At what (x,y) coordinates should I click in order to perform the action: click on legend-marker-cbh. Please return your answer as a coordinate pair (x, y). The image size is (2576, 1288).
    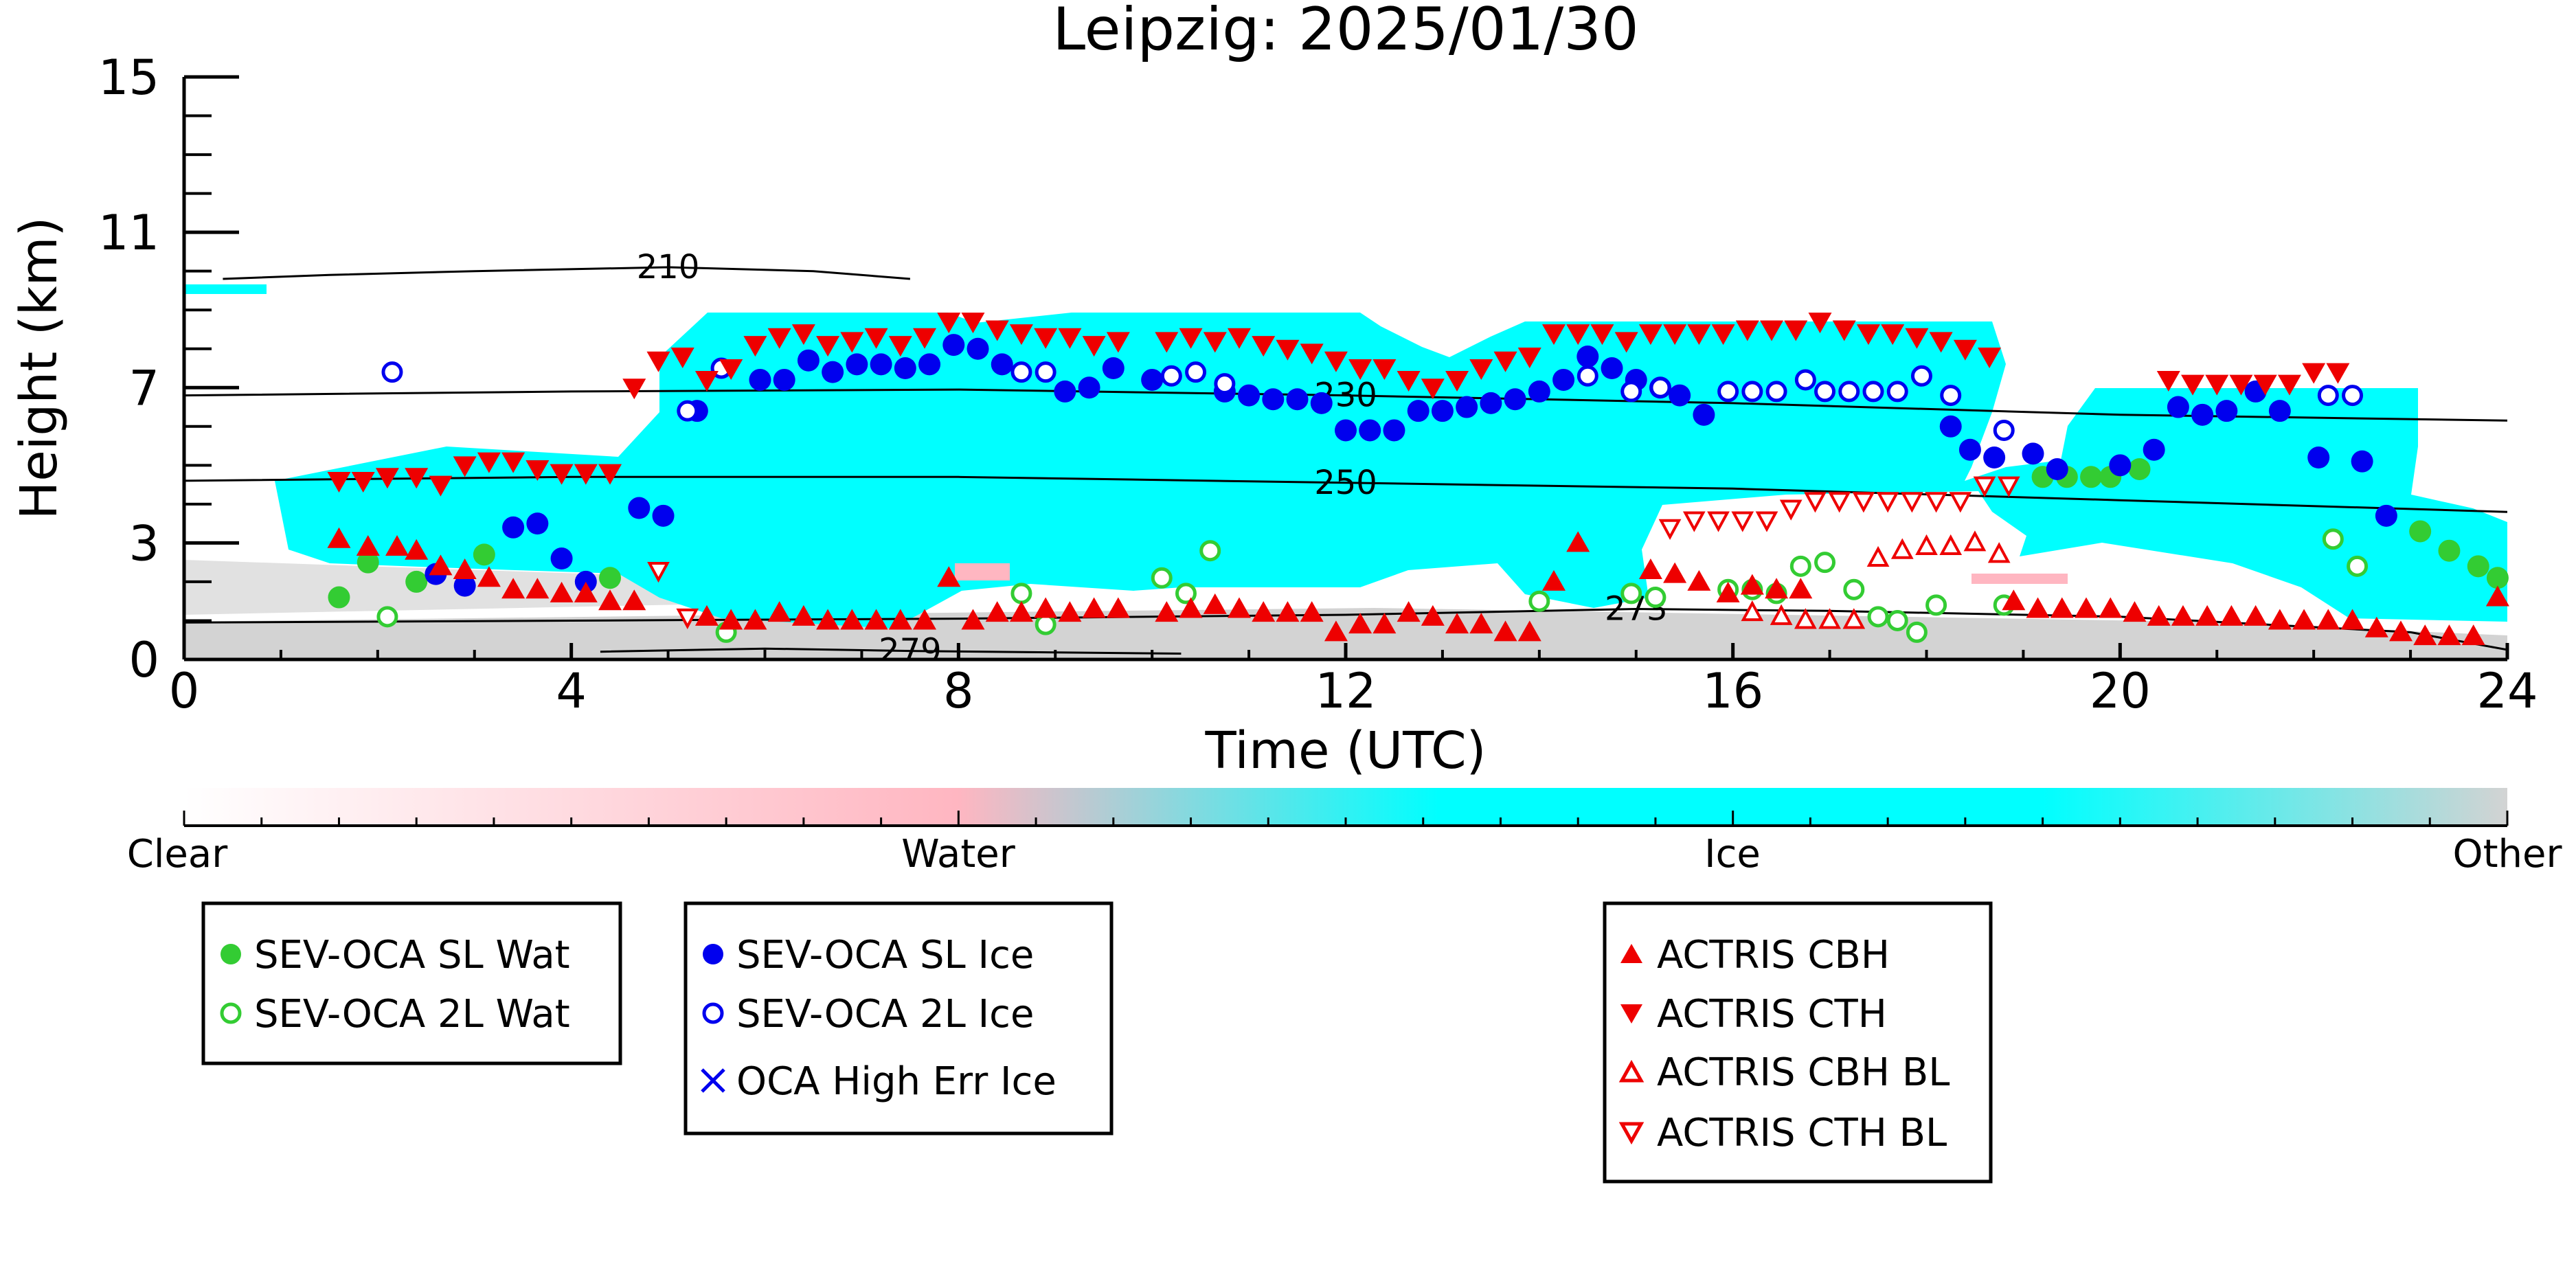
    Looking at the image, I should click on (1631, 953).